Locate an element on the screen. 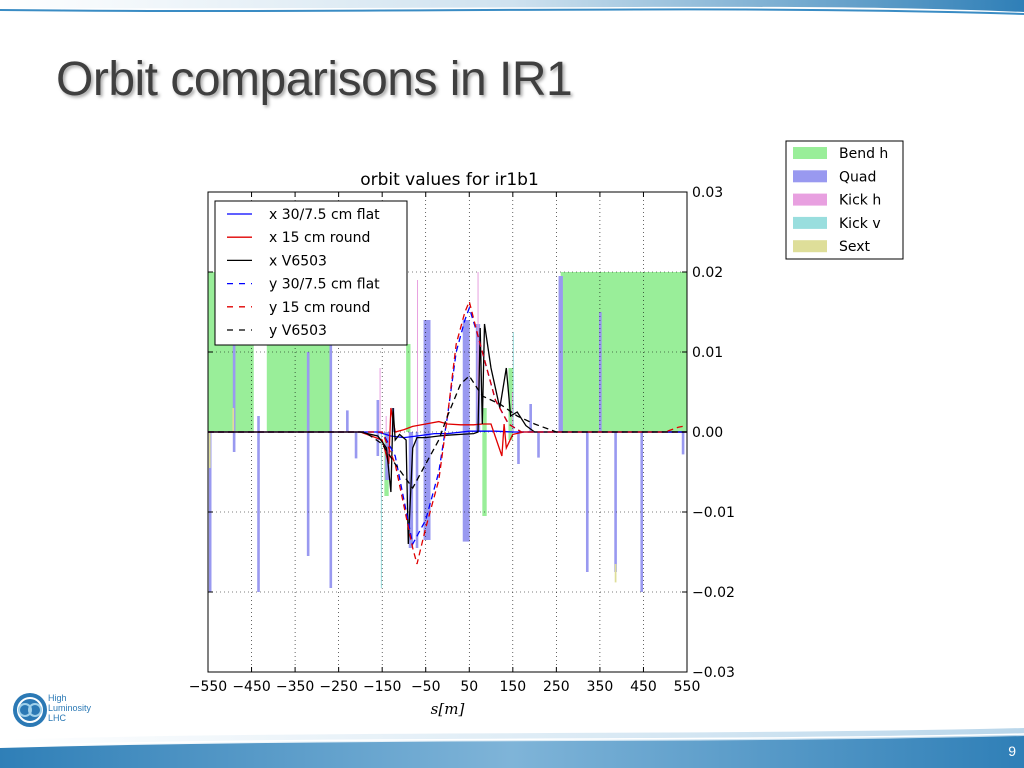 This screenshot has height=768, width=1024. element-legend-label-4: Sext is located at coordinates (855, 247).